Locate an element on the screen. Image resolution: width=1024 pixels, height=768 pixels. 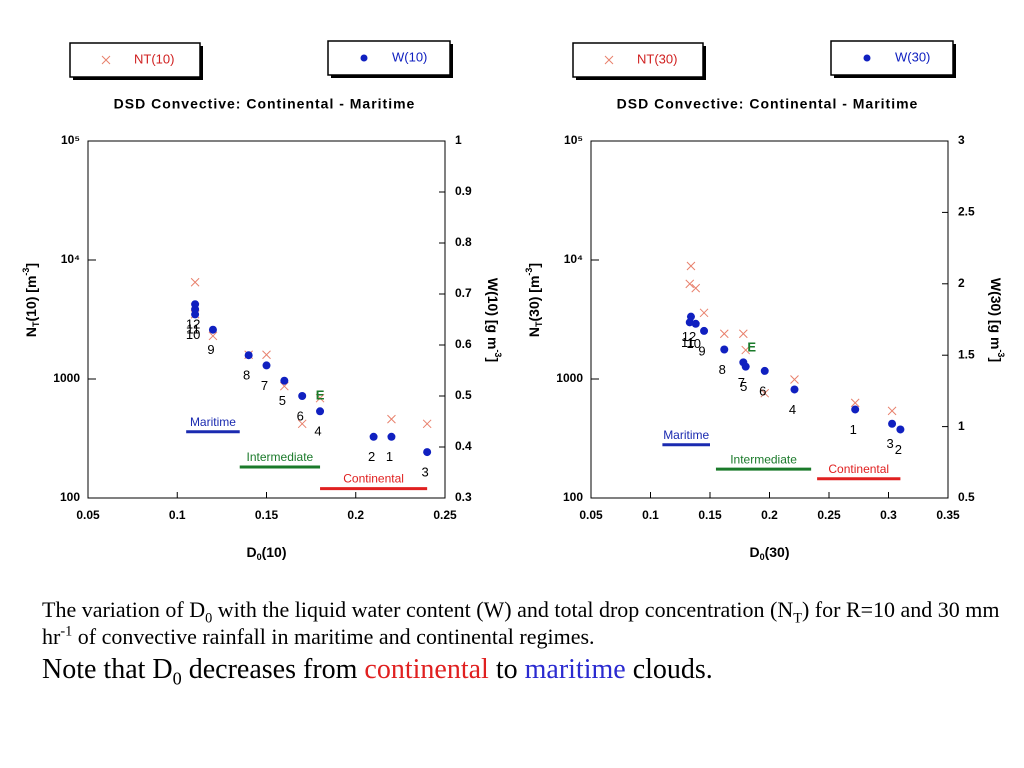
point-label: 9 is located at coordinates (210, 349).